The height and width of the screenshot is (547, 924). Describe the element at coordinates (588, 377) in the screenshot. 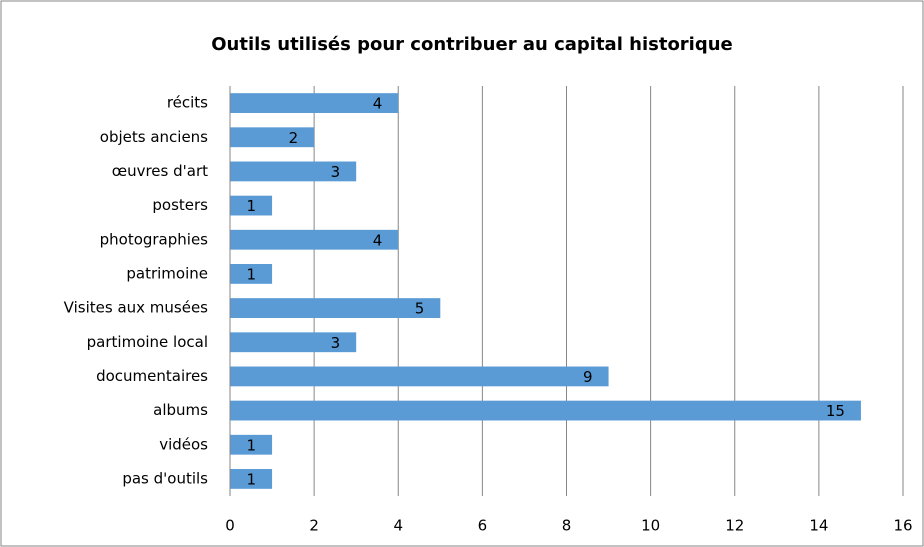

I see `data-label: 9` at that location.